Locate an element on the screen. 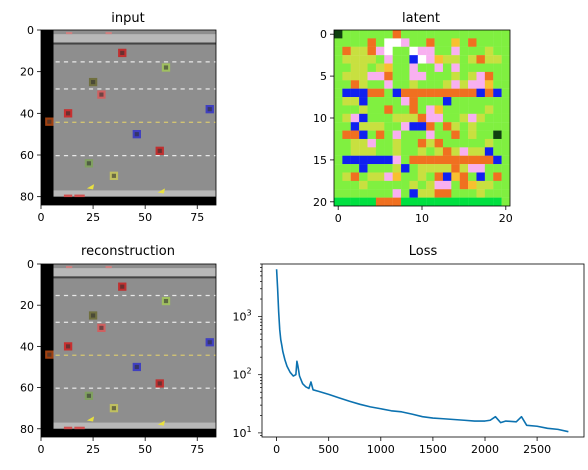 Image resolution: width=588 pixels, height=470 pixels. scene-chicken is located at coordinates (161, 191).